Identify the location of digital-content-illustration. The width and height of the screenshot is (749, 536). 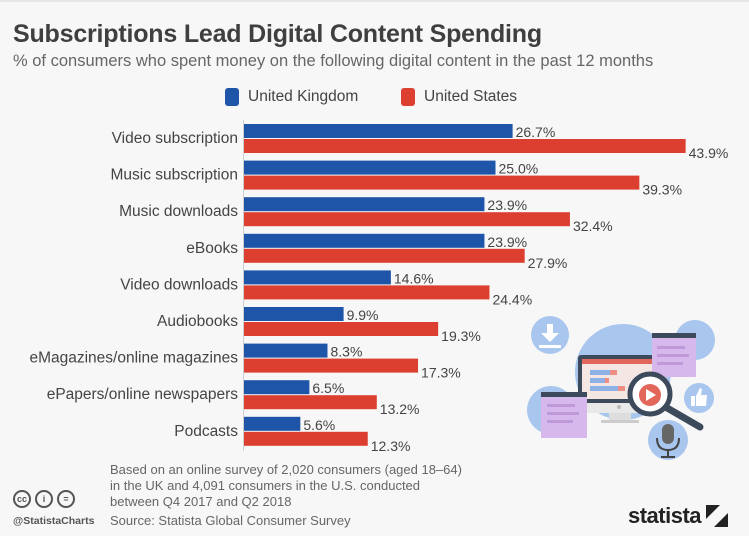
(621, 388).